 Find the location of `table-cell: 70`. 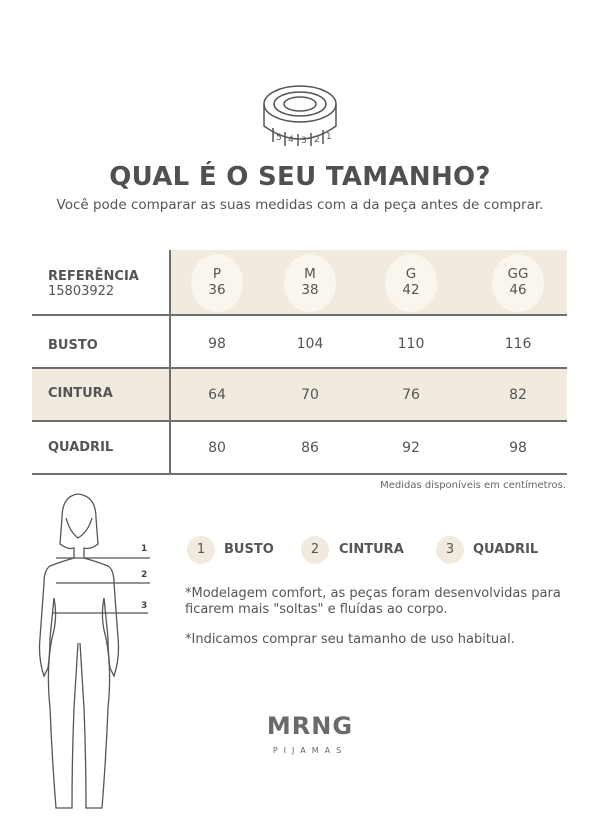

table-cell: 70 is located at coordinates (310, 395).